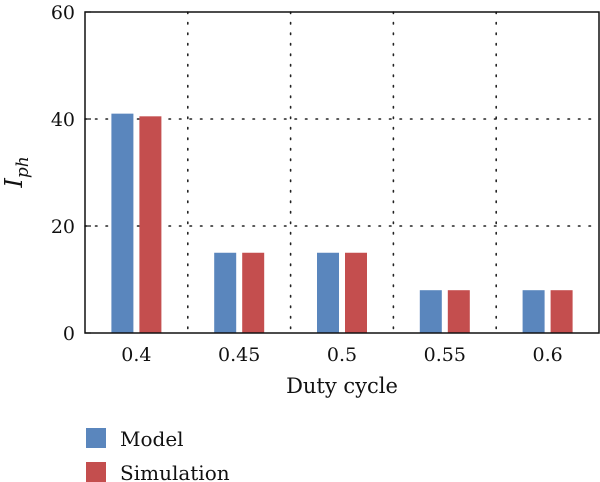 The width and height of the screenshot is (600, 482). I want to click on x-axis-title: Duty cycle, so click(342, 386).